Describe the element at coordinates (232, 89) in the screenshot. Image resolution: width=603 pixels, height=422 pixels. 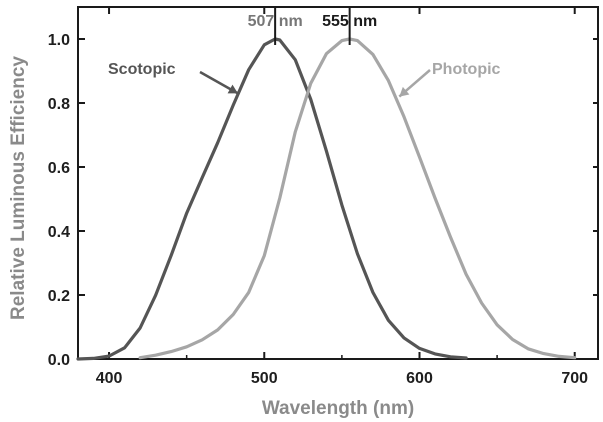
I see `scotopic-arrow-head` at that location.